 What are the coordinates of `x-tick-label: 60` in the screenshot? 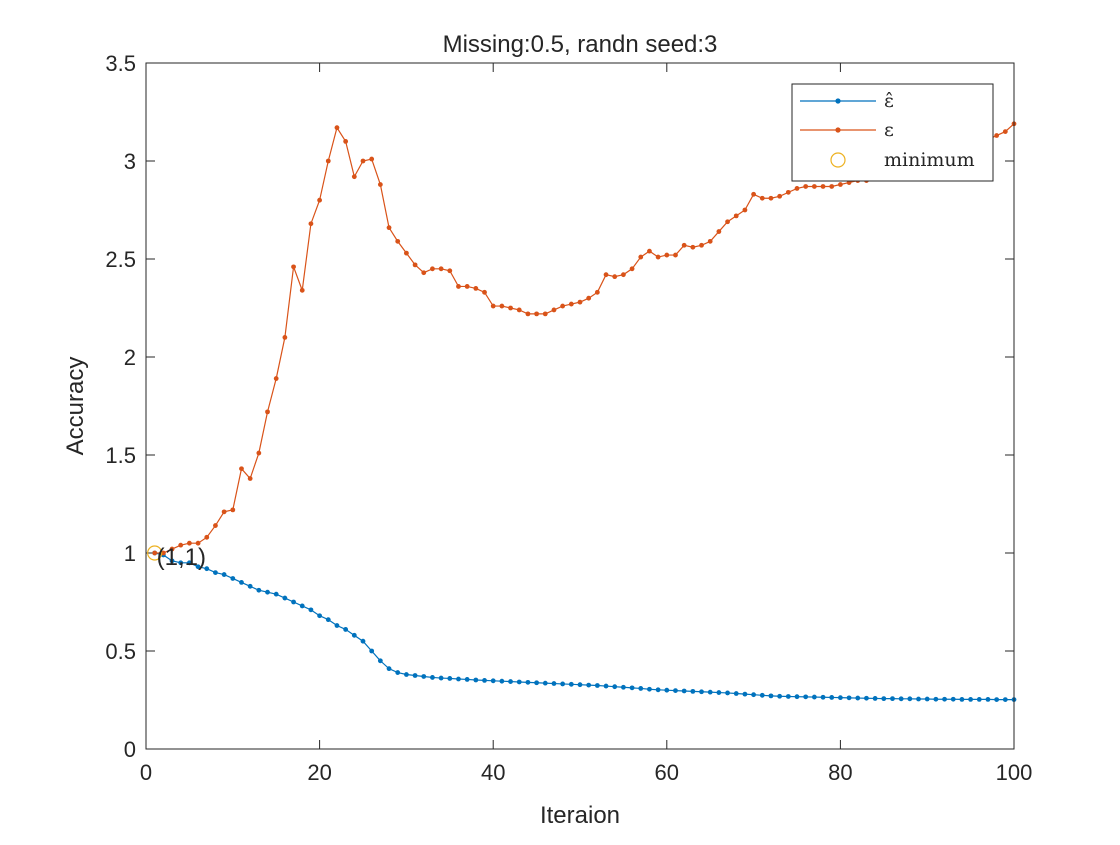 It's located at (667, 772).